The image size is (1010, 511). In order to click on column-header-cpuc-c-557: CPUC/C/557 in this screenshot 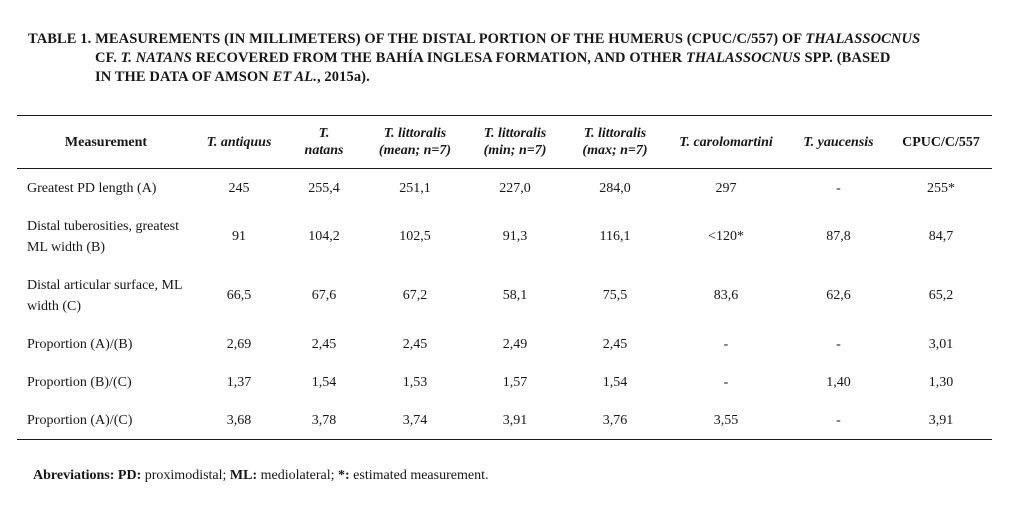, I will do `click(941, 142)`.